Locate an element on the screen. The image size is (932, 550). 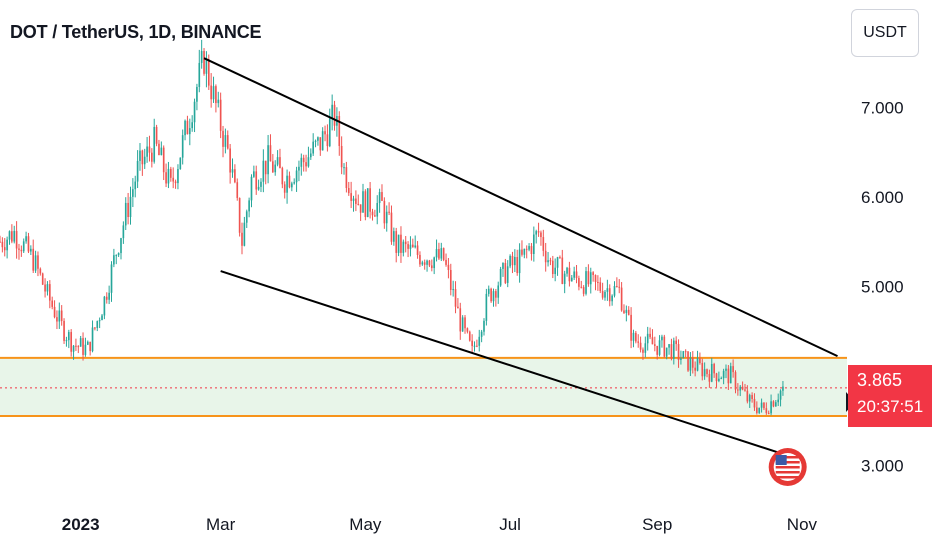
flag-stripe is located at coordinates (787, 477).